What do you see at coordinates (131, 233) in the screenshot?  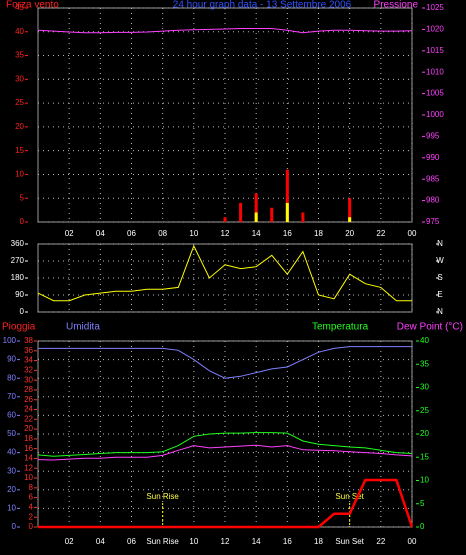 I see `x-tick-label: 06` at bounding box center [131, 233].